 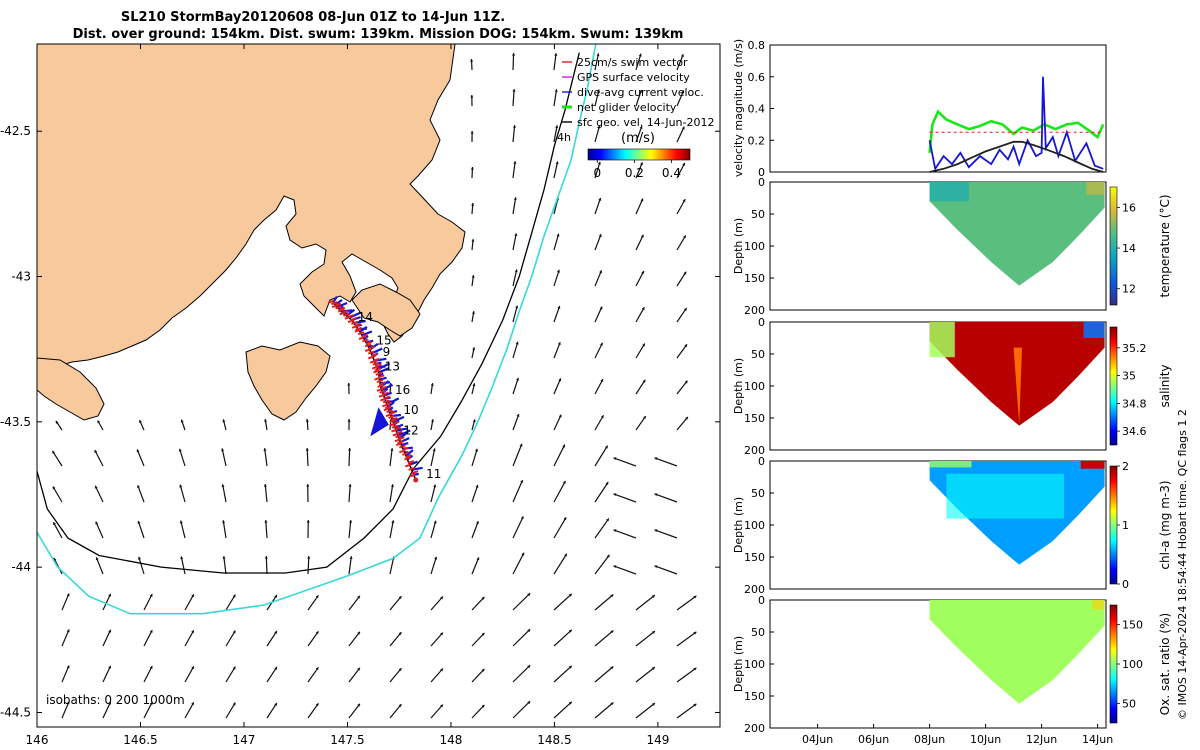 What do you see at coordinates (1165, 664) in the screenshot?
I see `section-cblabel: Ox. sat. ratio (%)` at bounding box center [1165, 664].